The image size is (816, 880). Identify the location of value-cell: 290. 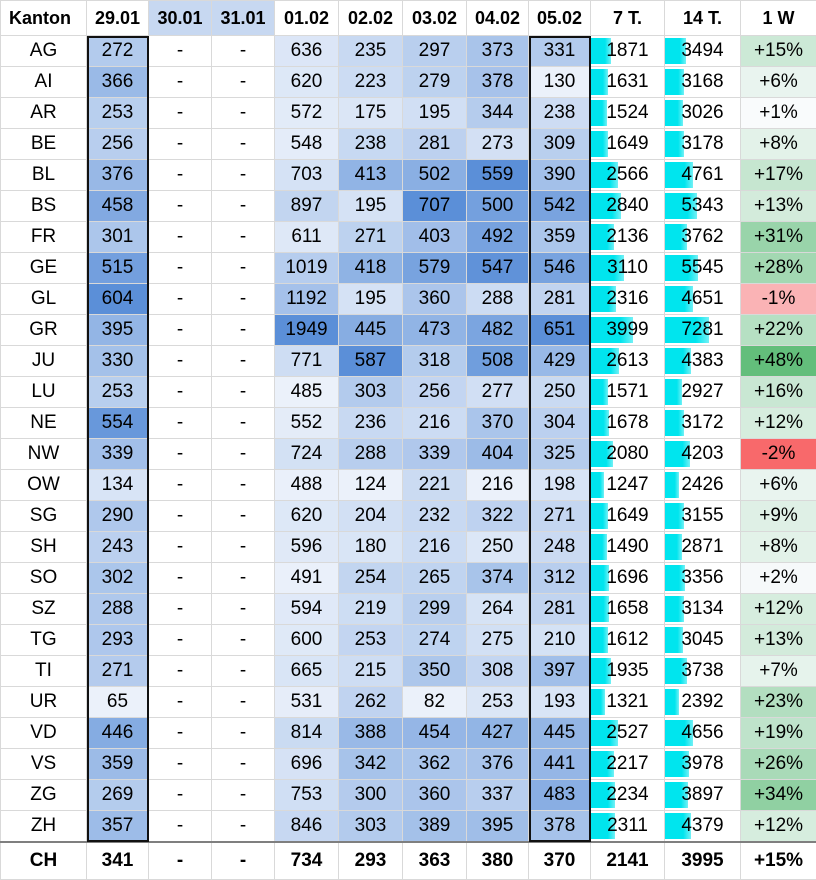
(117, 516).